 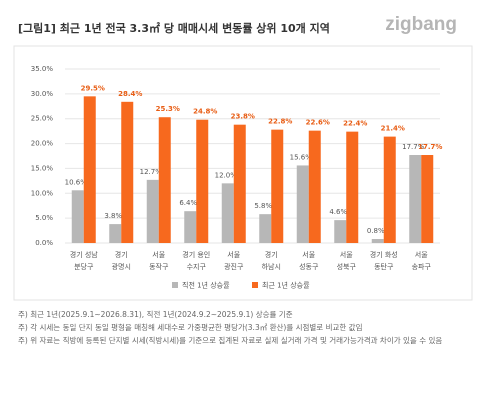 I want to click on x-tick-label: 성북구, so click(x=347, y=266).